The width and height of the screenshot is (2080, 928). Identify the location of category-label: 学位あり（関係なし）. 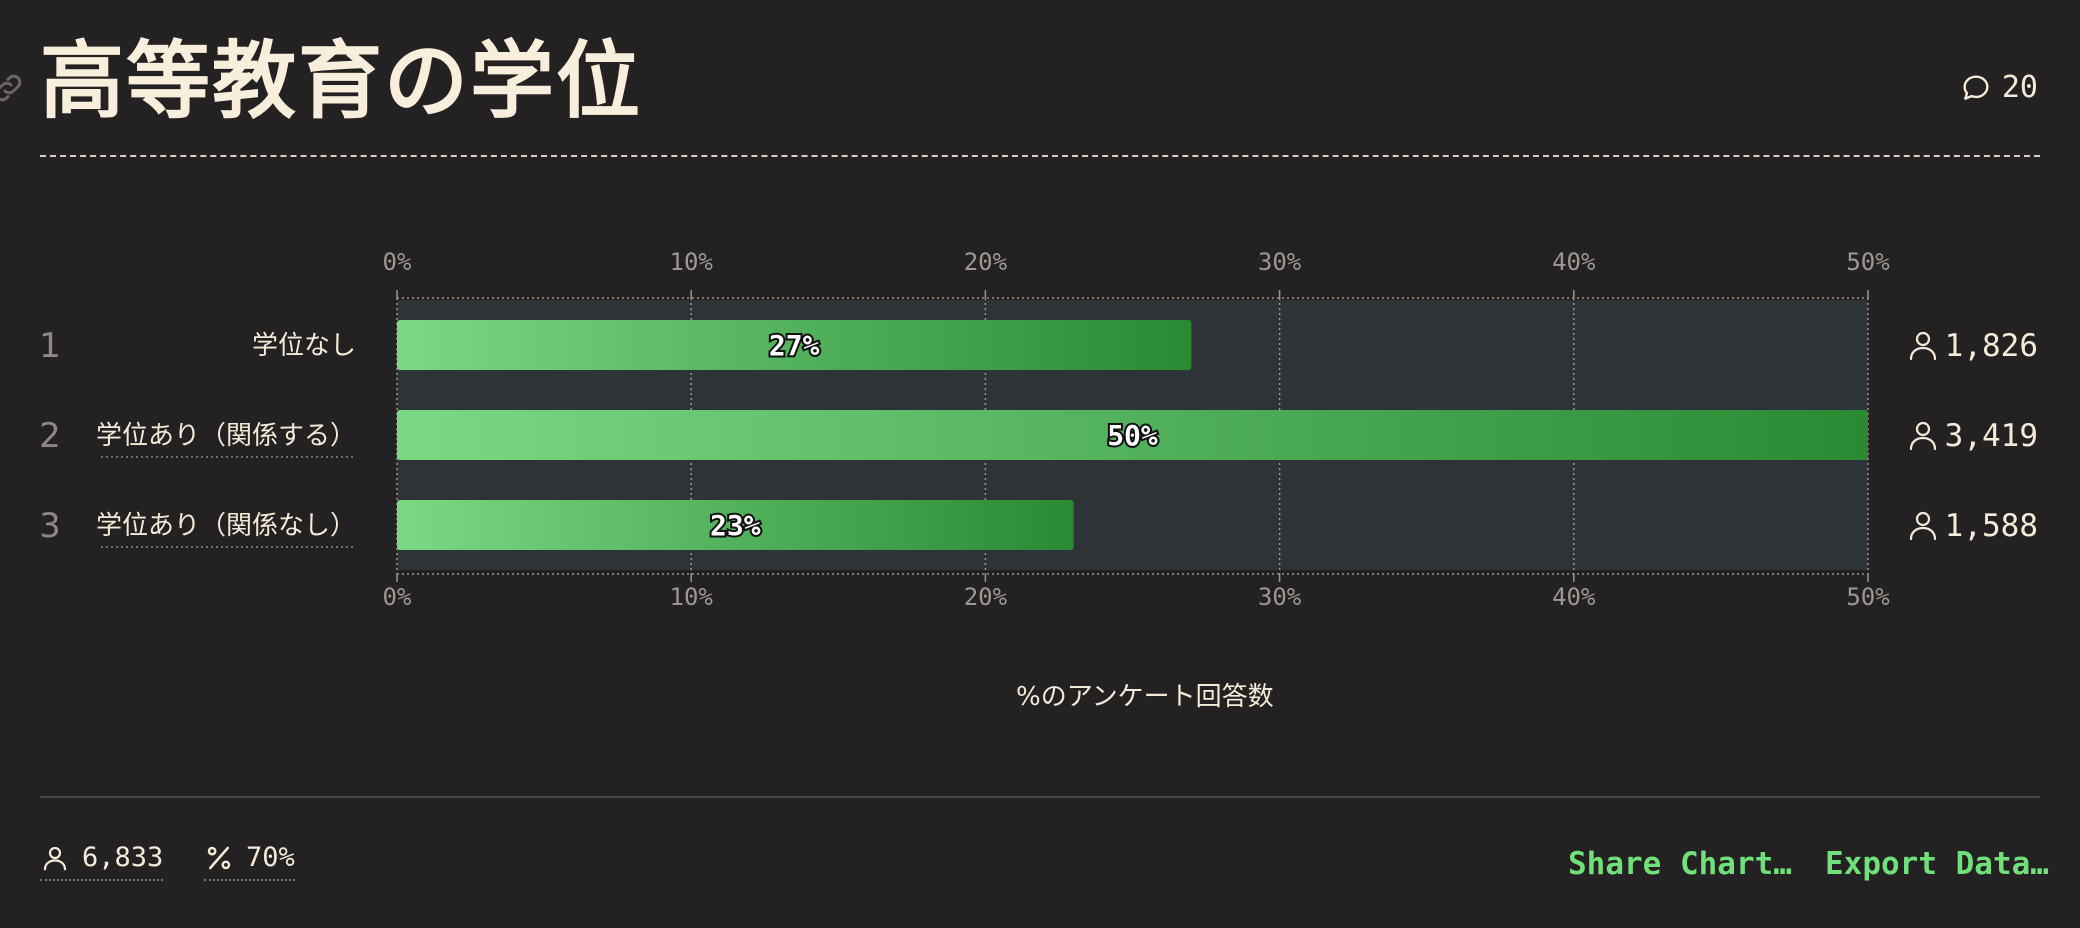
(226, 526).